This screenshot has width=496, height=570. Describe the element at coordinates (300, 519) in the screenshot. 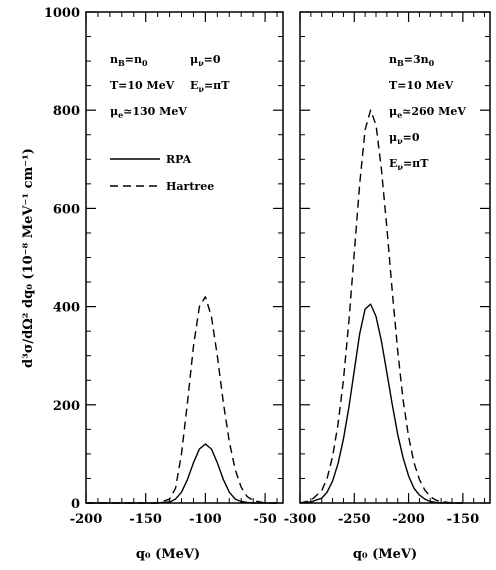

I see `x-tick-label: -300` at that location.